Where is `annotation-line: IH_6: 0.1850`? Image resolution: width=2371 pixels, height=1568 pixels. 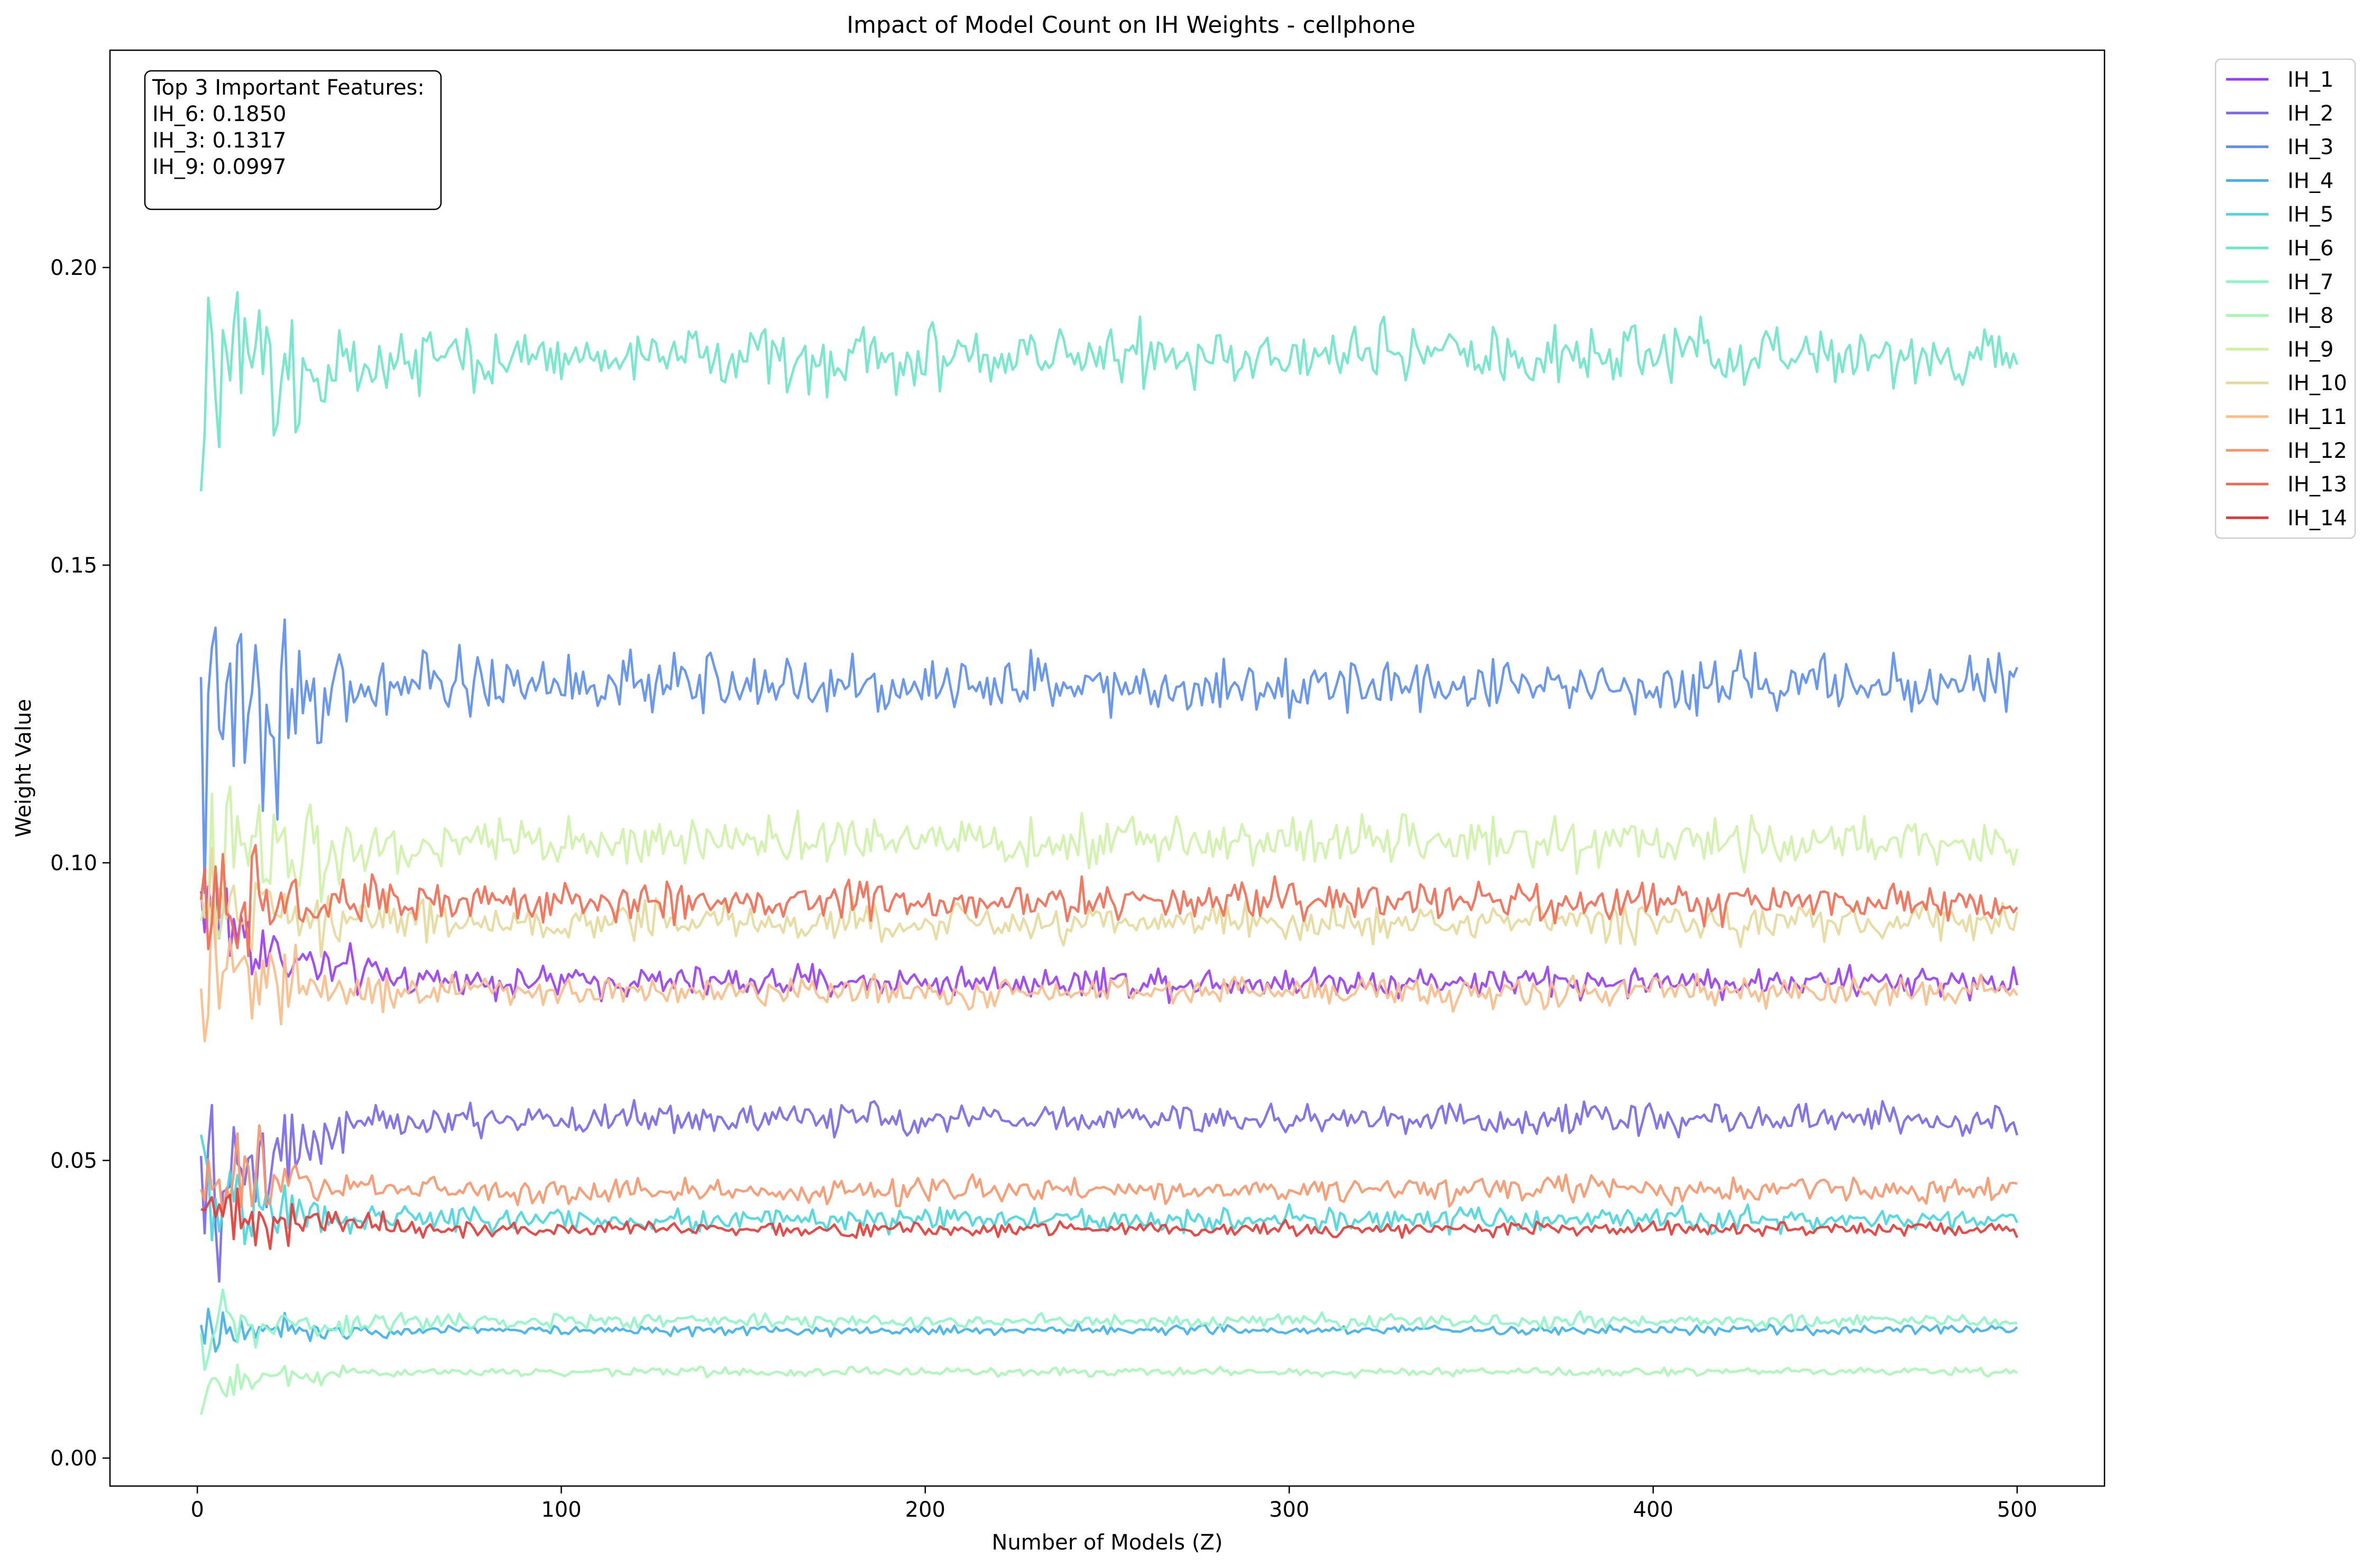 annotation-line: IH_6: 0.1850 is located at coordinates (219, 114).